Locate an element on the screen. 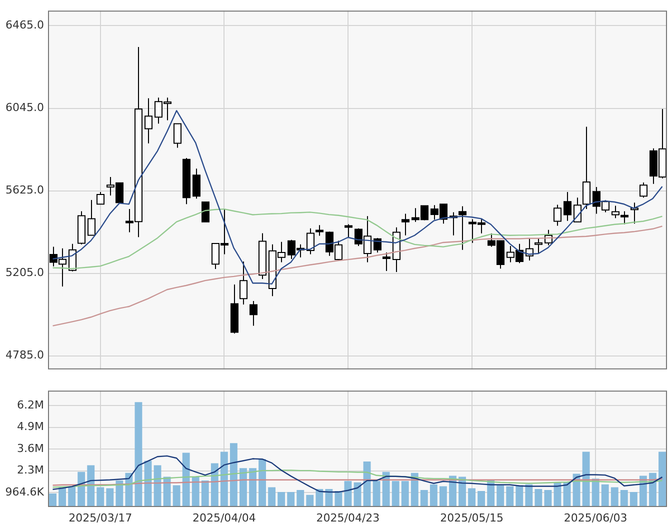 The image size is (669, 525). y-tick-label: 4785.0 is located at coordinates (25, 355).